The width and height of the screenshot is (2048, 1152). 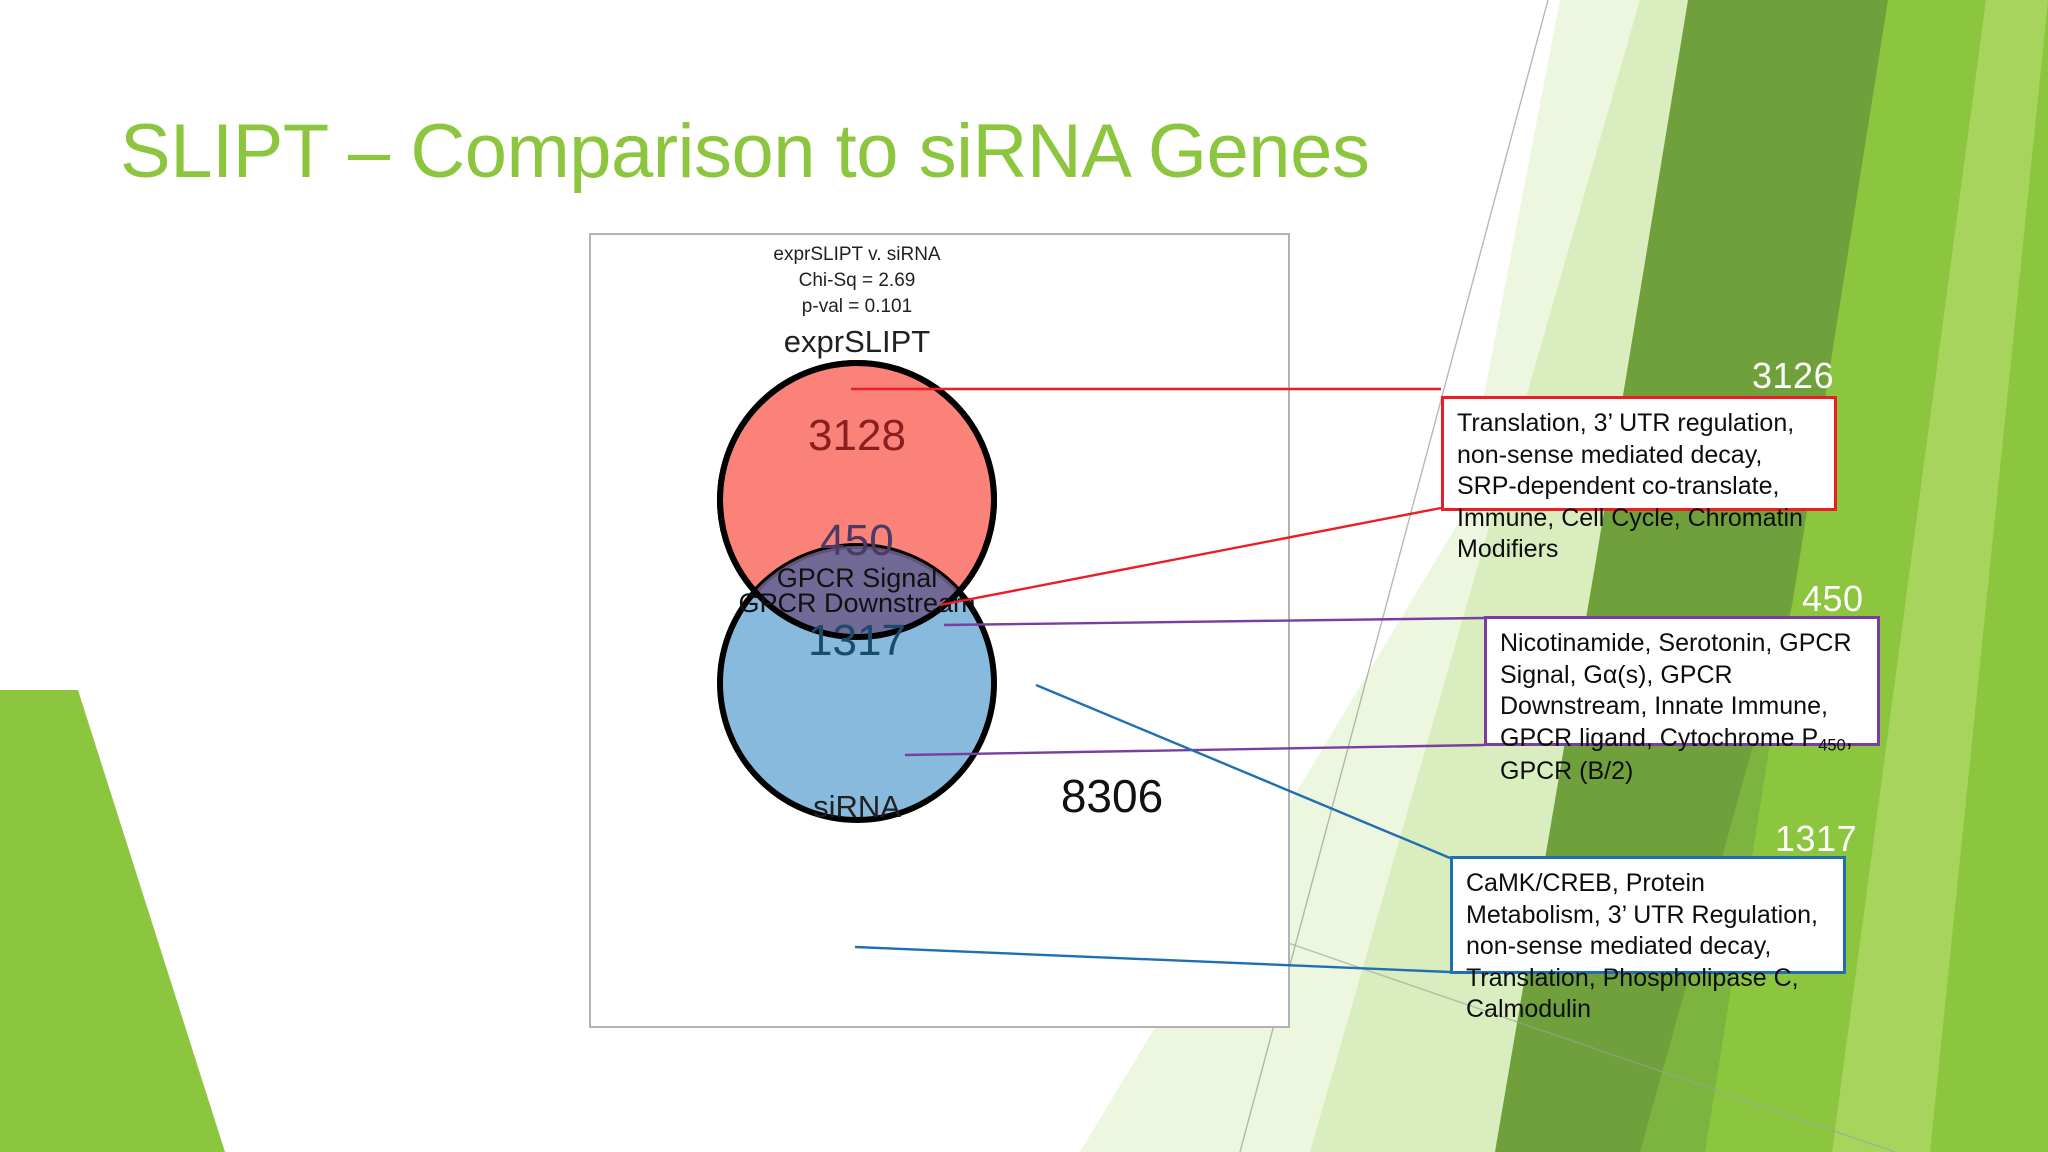 I want to click on venn-overlap-lens, so click(x=857, y=591).